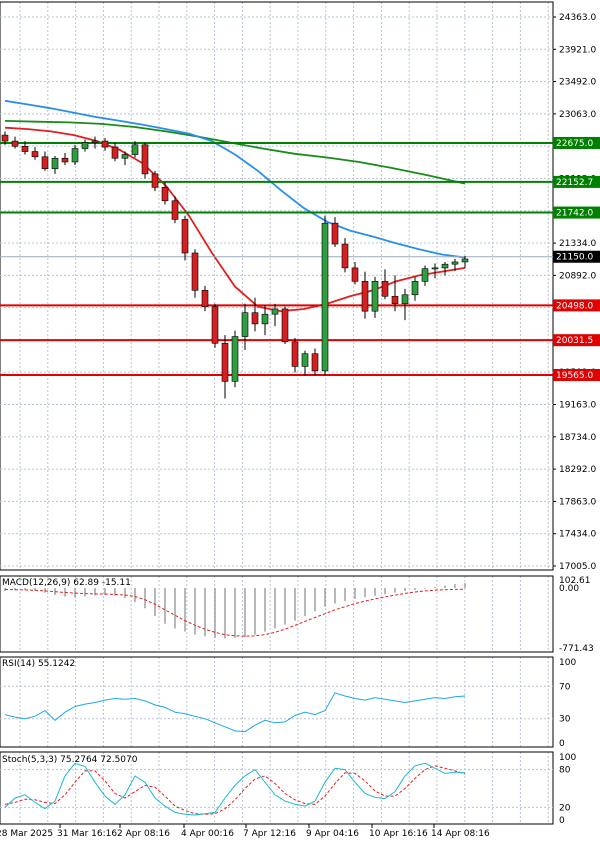 Image resolution: width=600 pixels, height=843 pixels. What do you see at coordinates (565, 687) in the screenshot?
I see `rsi-y-label: 70` at bounding box center [565, 687].